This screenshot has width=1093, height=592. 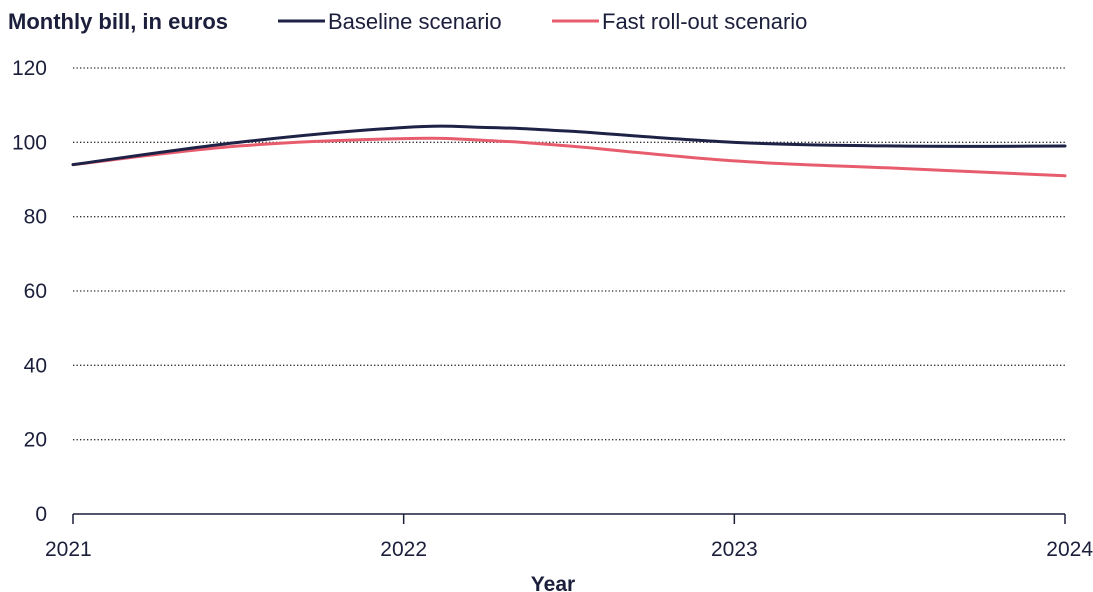 I want to click on x-axis-title: Year, so click(x=553, y=582).